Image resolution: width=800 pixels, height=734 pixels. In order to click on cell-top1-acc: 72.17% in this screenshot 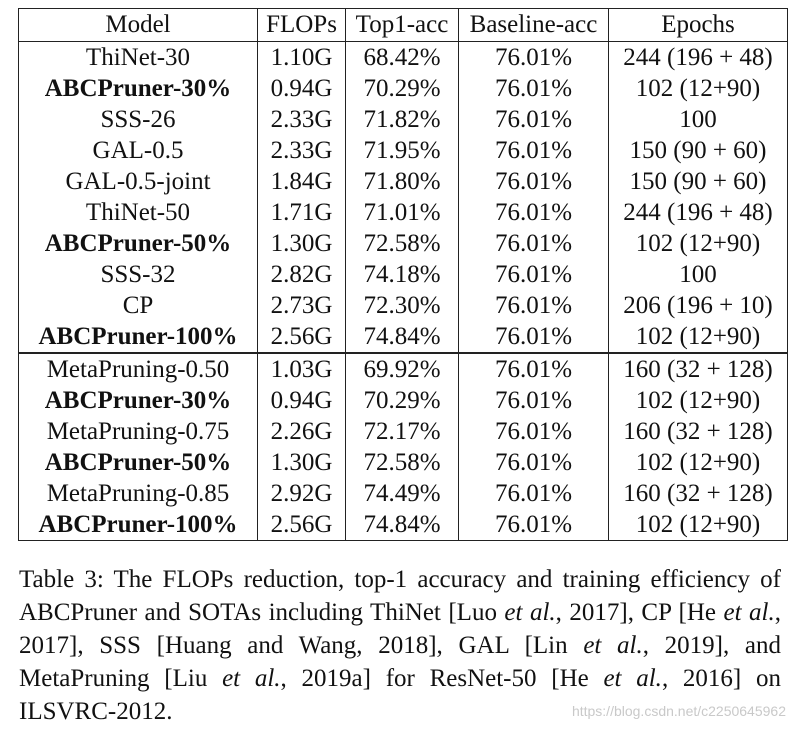, I will do `click(402, 431)`.